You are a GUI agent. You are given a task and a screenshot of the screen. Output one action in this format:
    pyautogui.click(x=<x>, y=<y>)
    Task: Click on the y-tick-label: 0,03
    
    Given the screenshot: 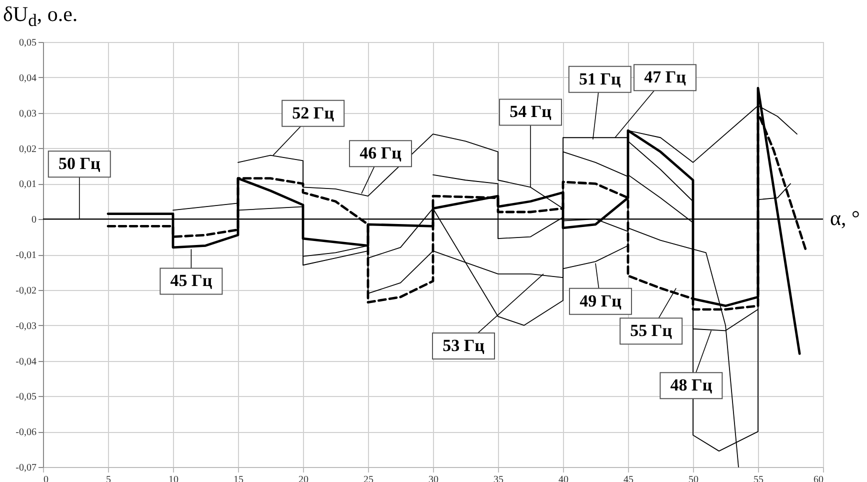 What is the action you would take?
    pyautogui.click(x=27, y=114)
    